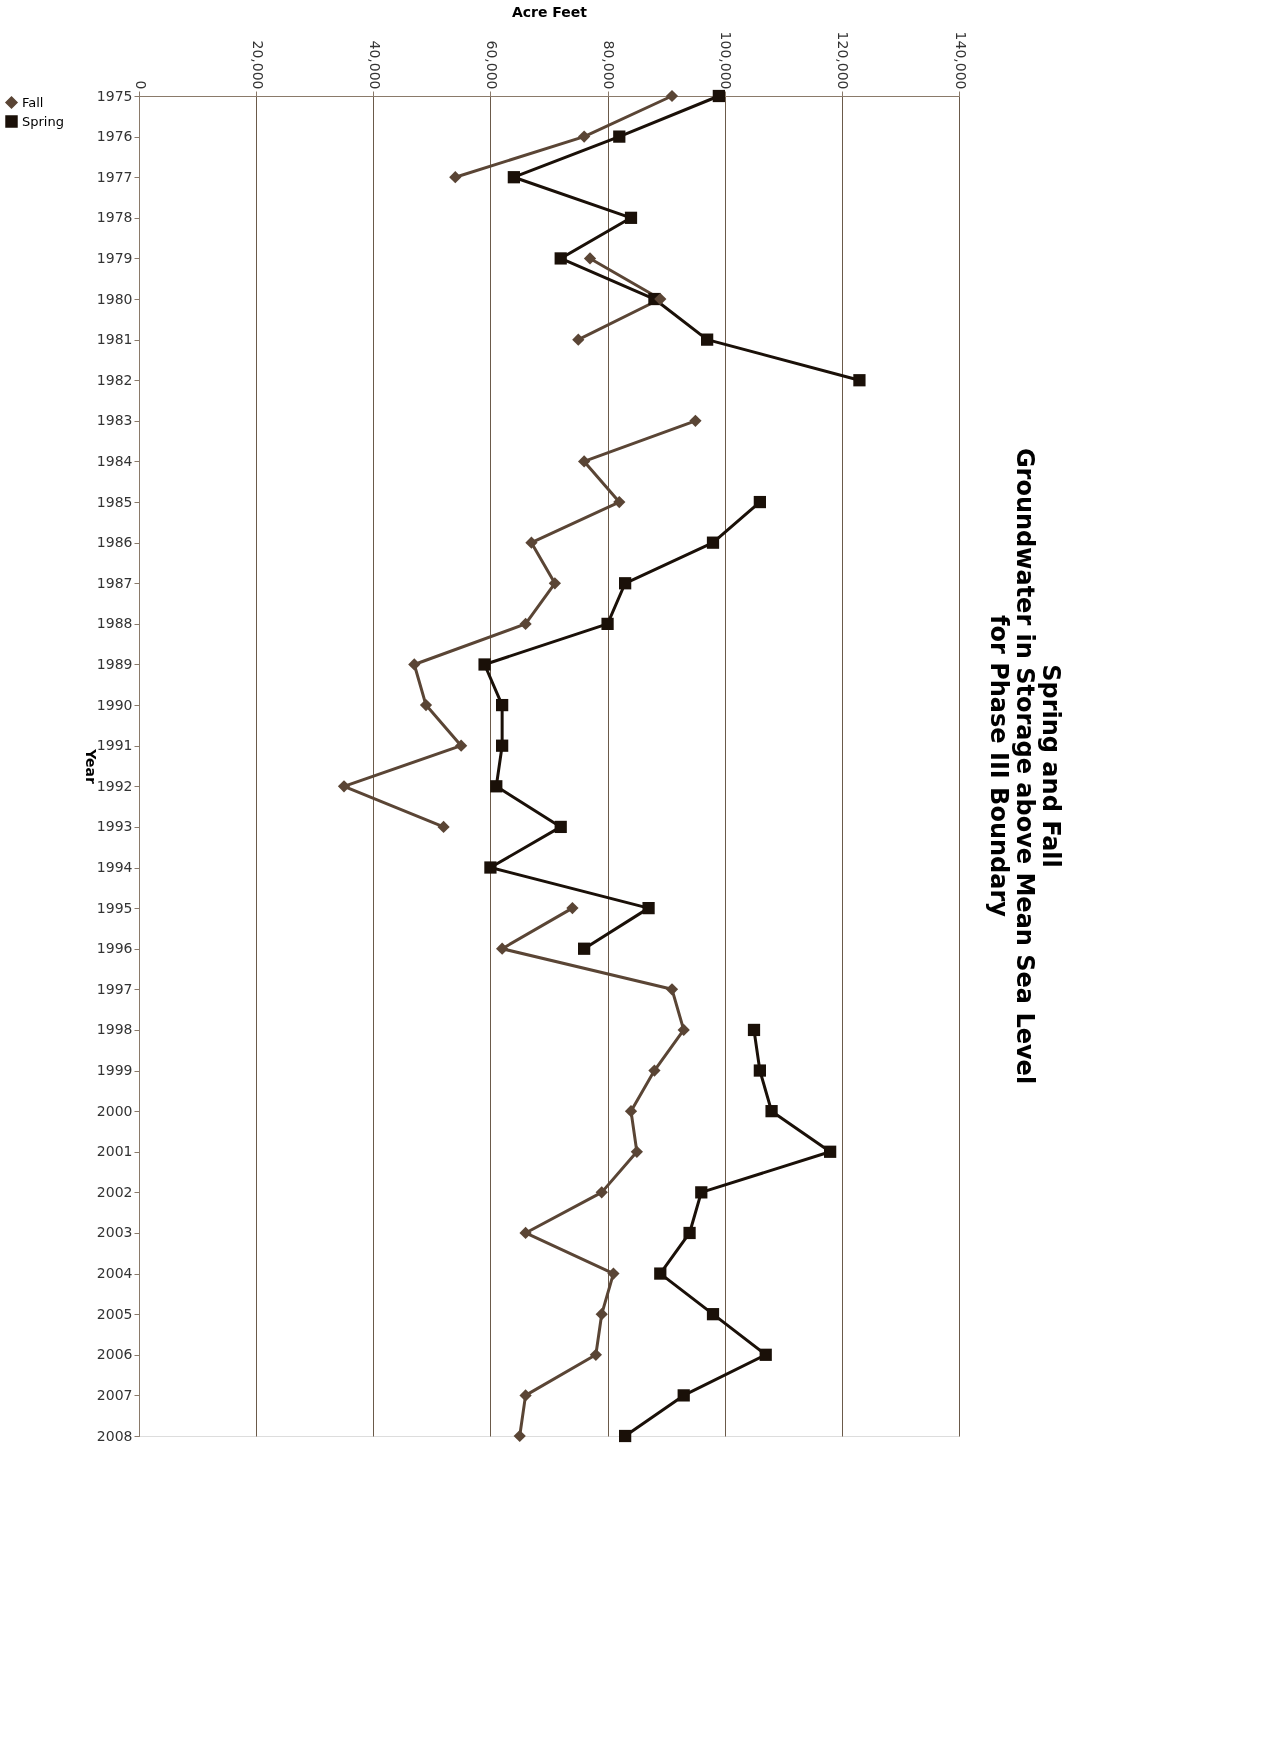  I want to click on x-axis-title: Acre Feet, so click(549, 11).